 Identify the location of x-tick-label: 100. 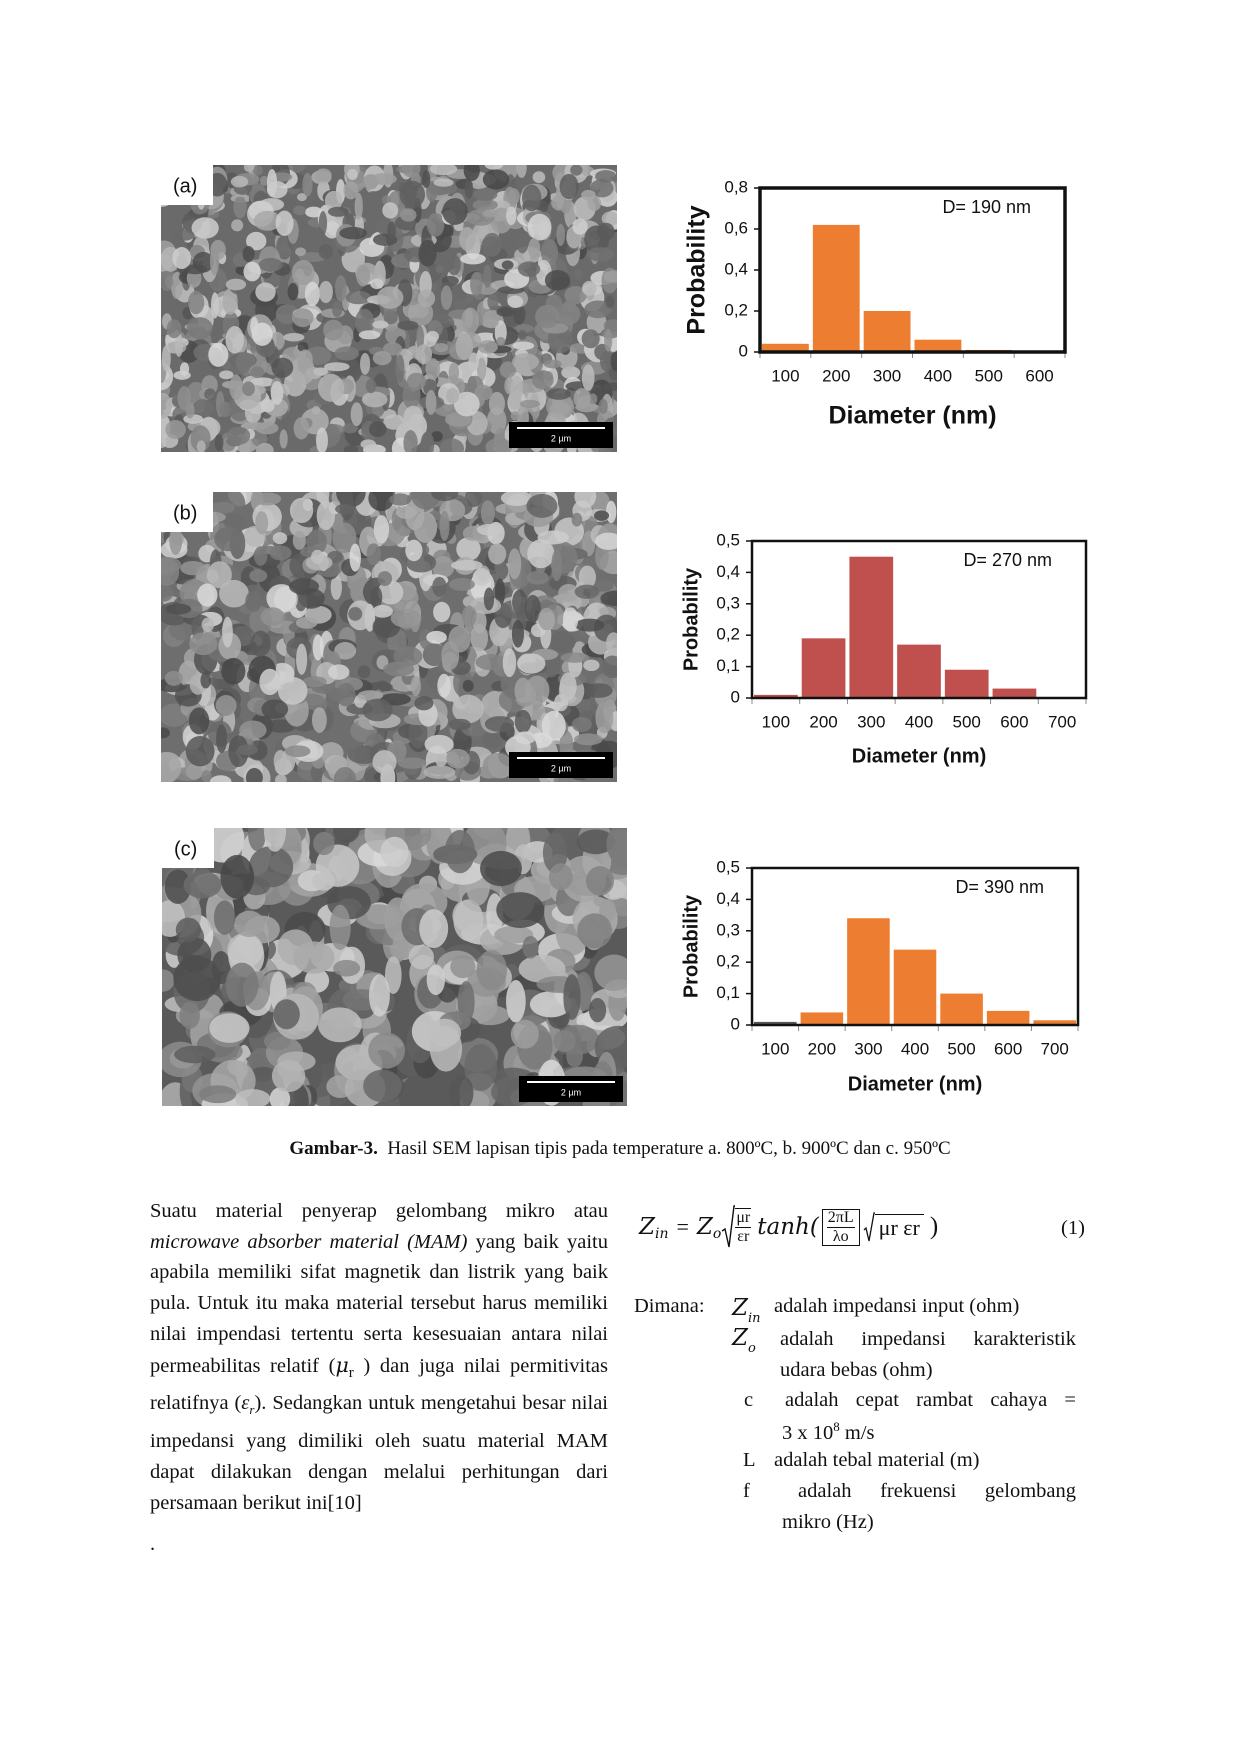
(775, 1048).